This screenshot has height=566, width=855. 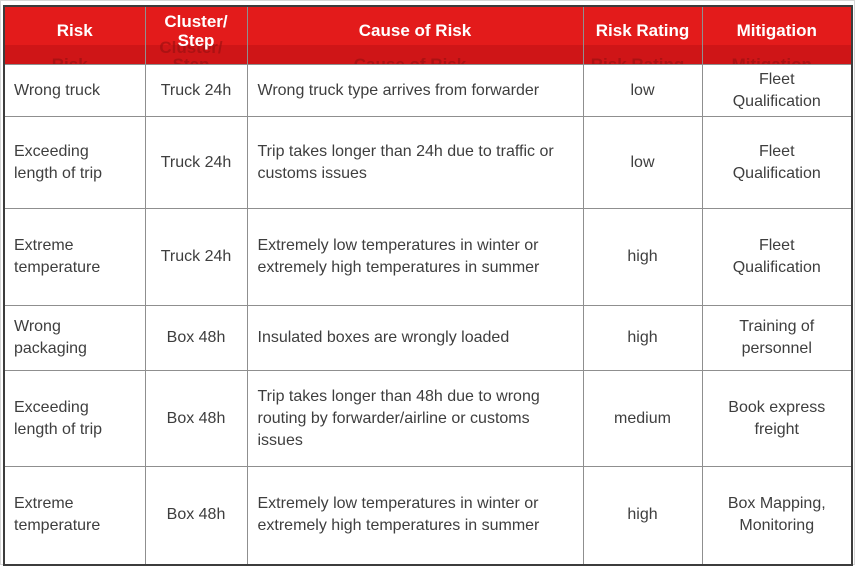 I want to click on column-header-cause-of-risk: Cause of Risk Cause of Risk, so click(x=415, y=35).